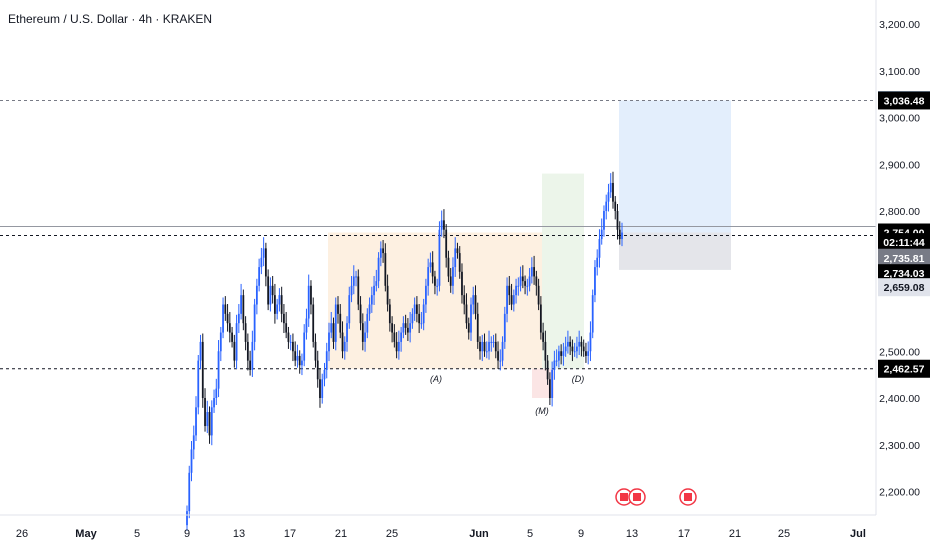 The height and width of the screenshot is (555, 932). I want to click on time-tick-label: 5, so click(530, 534).